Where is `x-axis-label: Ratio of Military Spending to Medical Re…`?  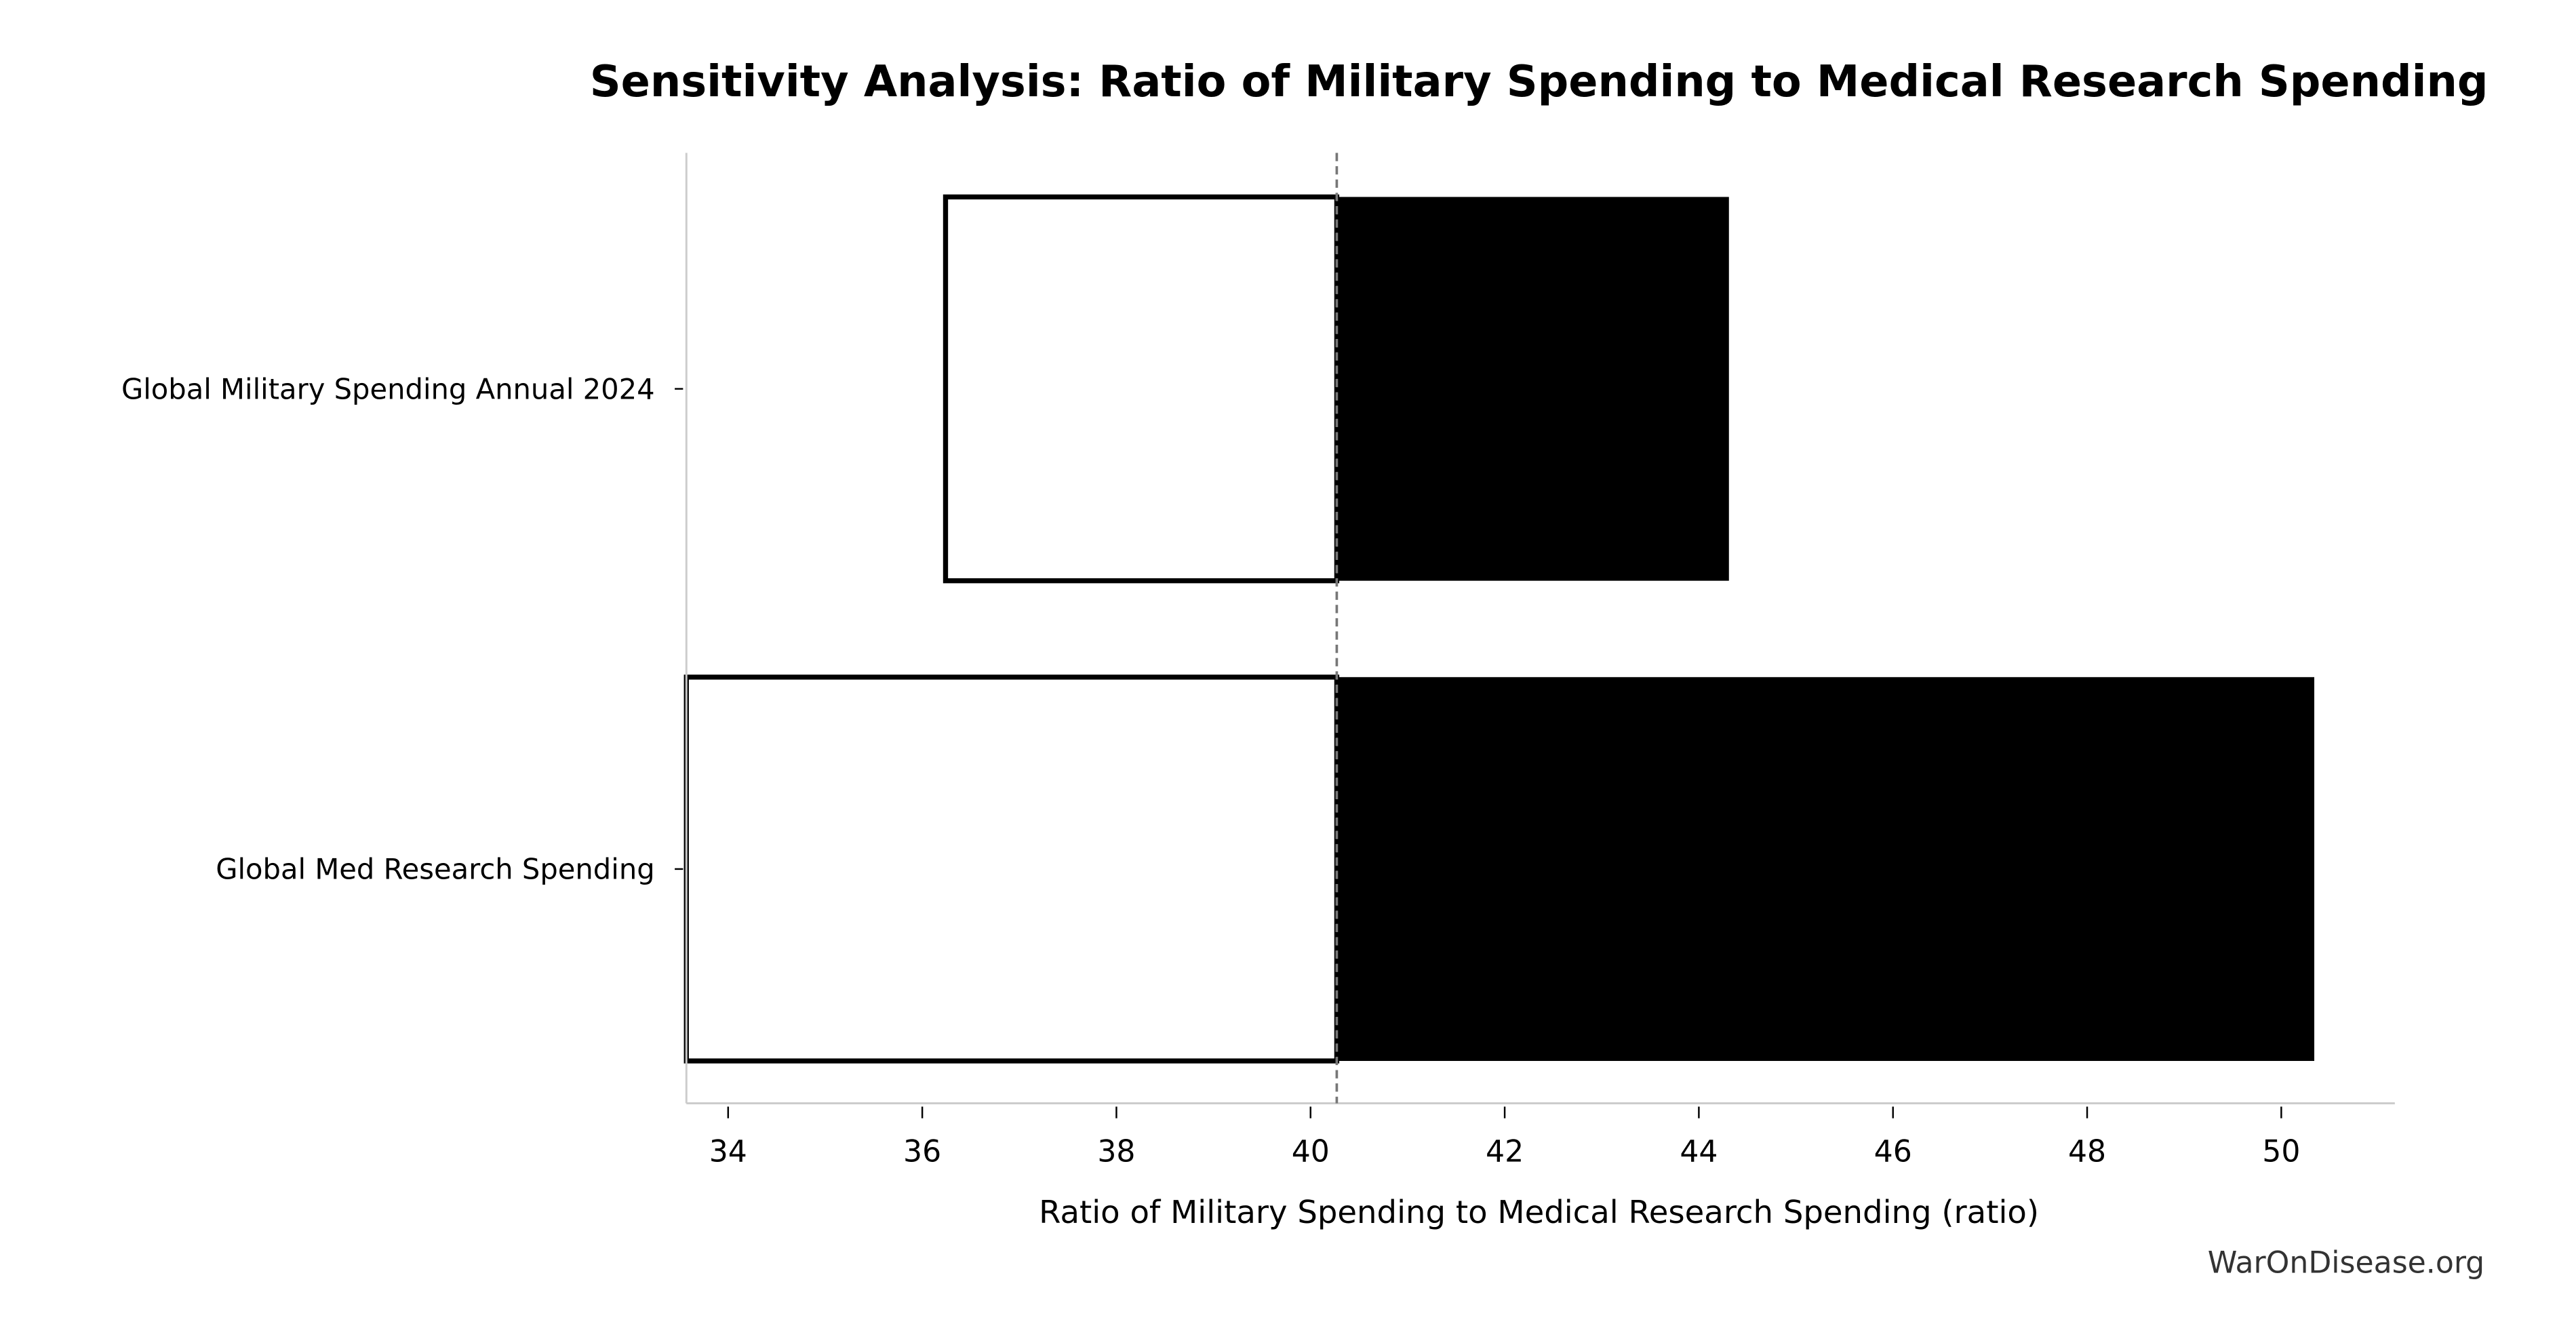
x-axis-label: Ratio of Military Spending to Medical Re… is located at coordinates (1539, 1212).